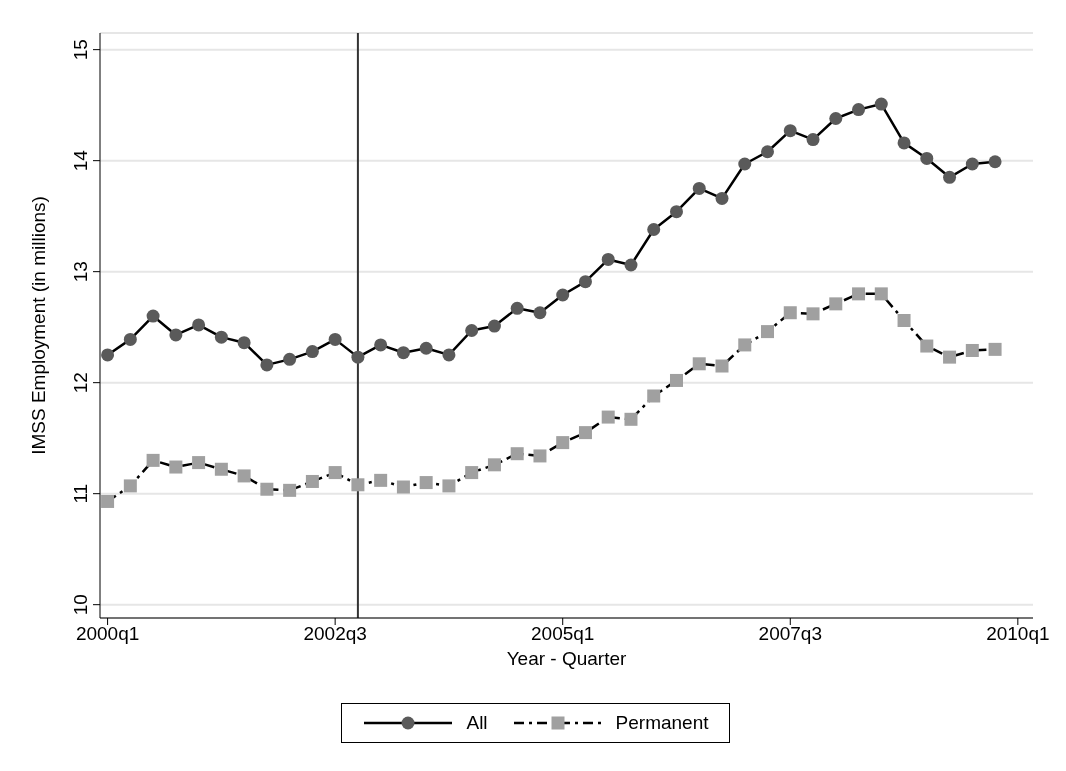  I want to click on x-tick-label: 2002q3, so click(335, 634).